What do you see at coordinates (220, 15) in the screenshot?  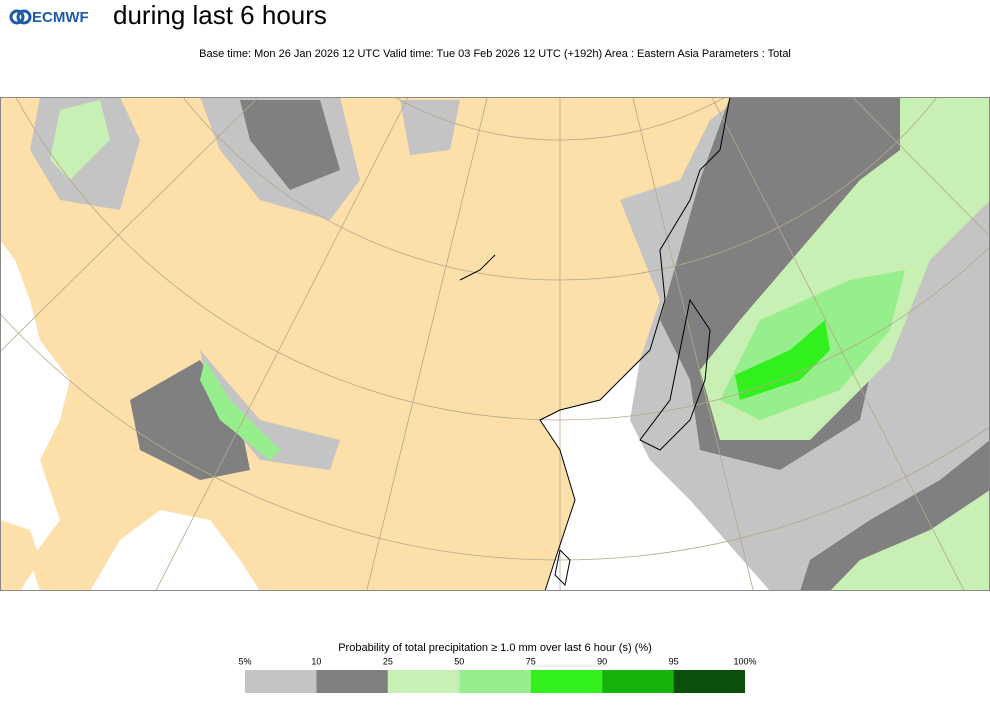 I see `title: during last 6 hours` at bounding box center [220, 15].